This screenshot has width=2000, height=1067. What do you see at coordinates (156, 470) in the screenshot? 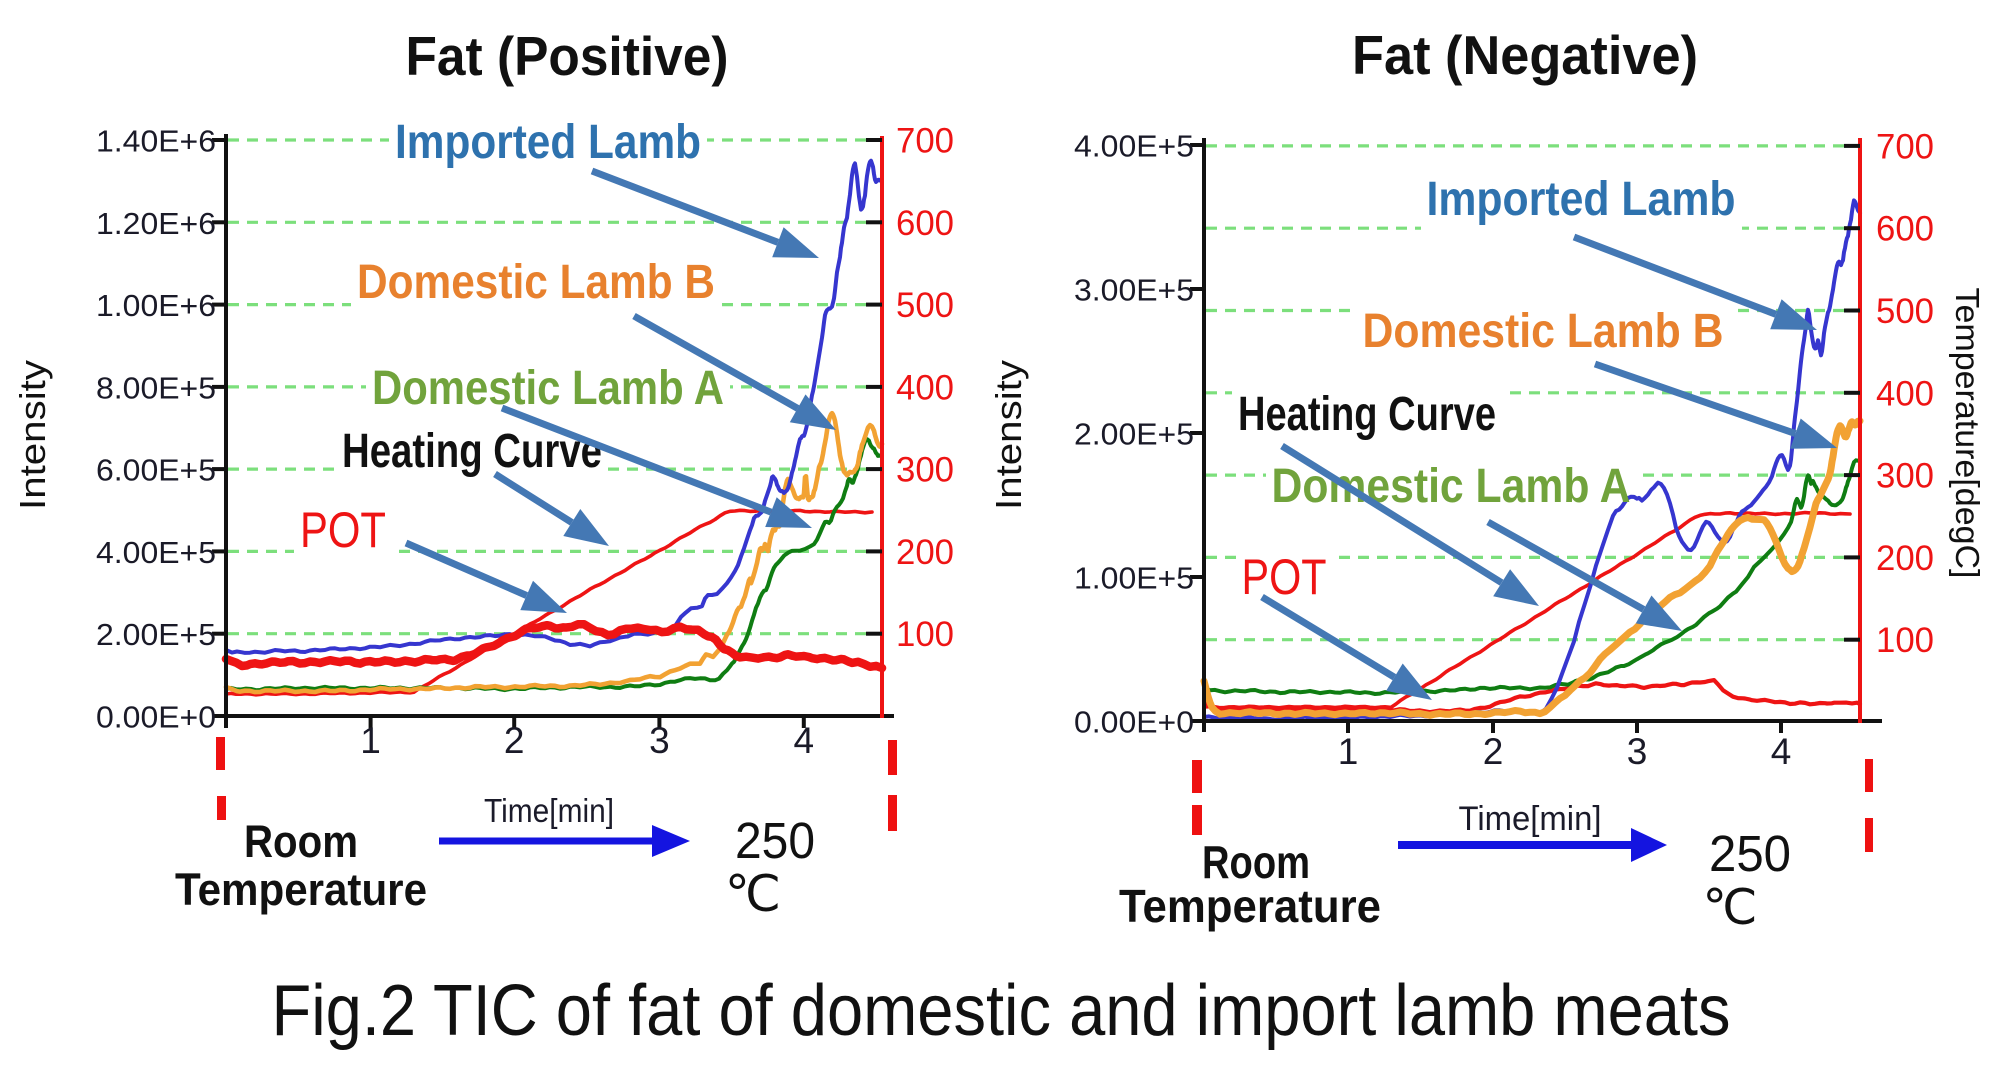
I see `svg-text: 6.00E+5` at bounding box center [156, 470].